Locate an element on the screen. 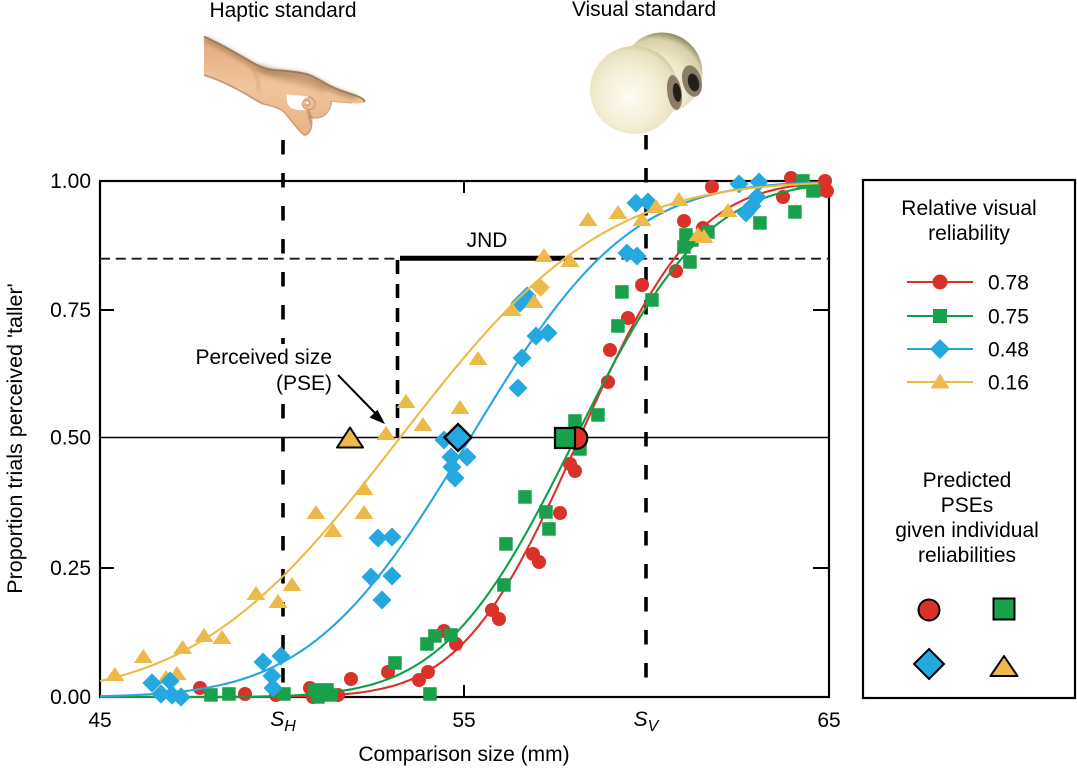 This screenshot has height=779, width=1077. svg-text: Predicted is located at coordinates (967, 480).